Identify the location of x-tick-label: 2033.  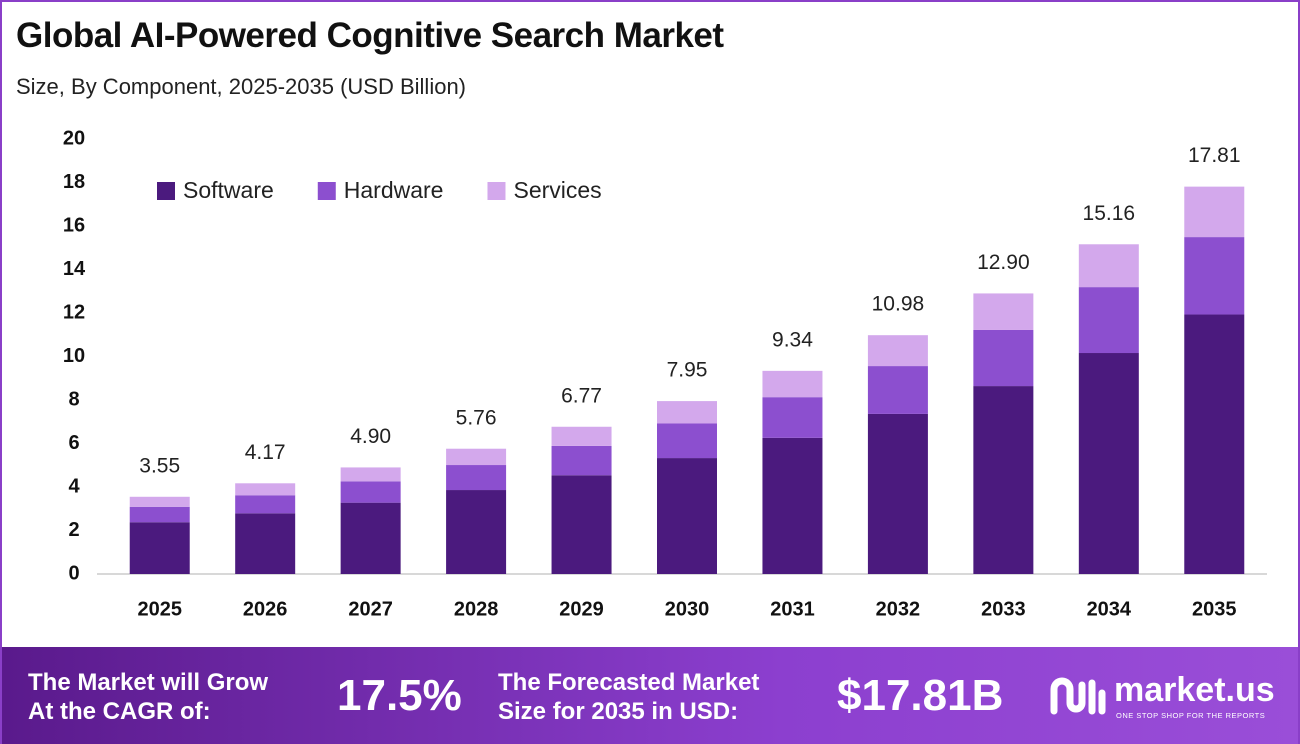
(1003, 609).